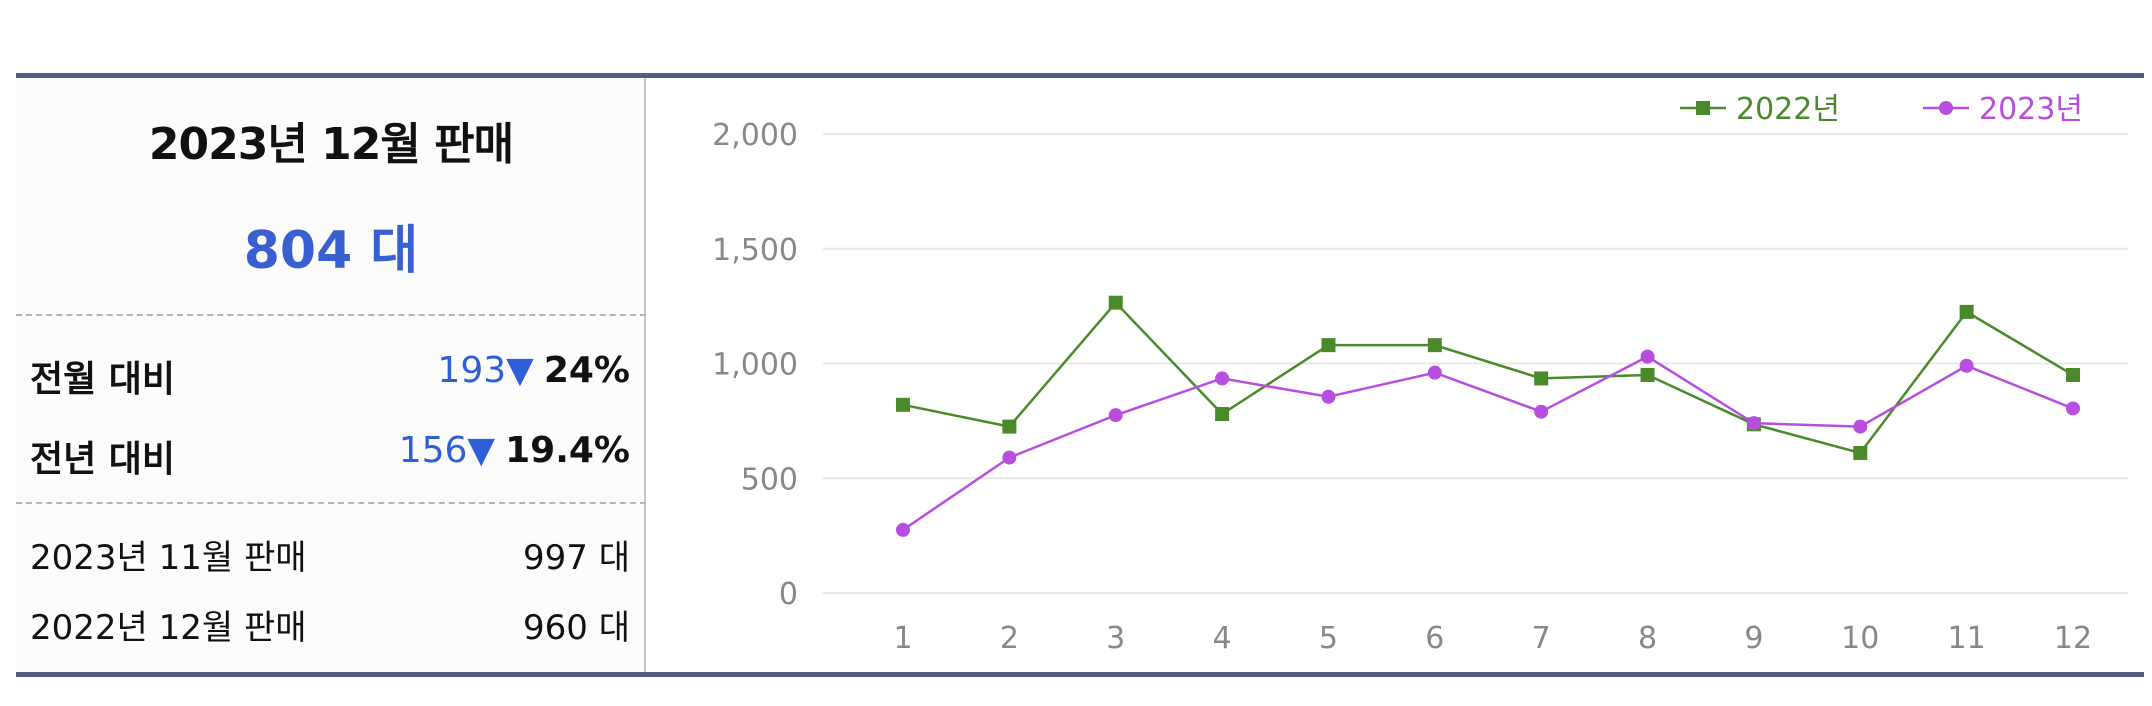  What do you see at coordinates (788, 594) in the screenshot?
I see `y-tick-label: 0` at bounding box center [788, 594].